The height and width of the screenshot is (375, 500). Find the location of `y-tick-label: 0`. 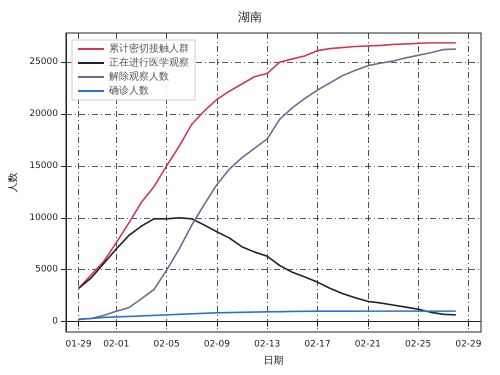

y-tick-label: 0 is located at coordinates (55, 321).